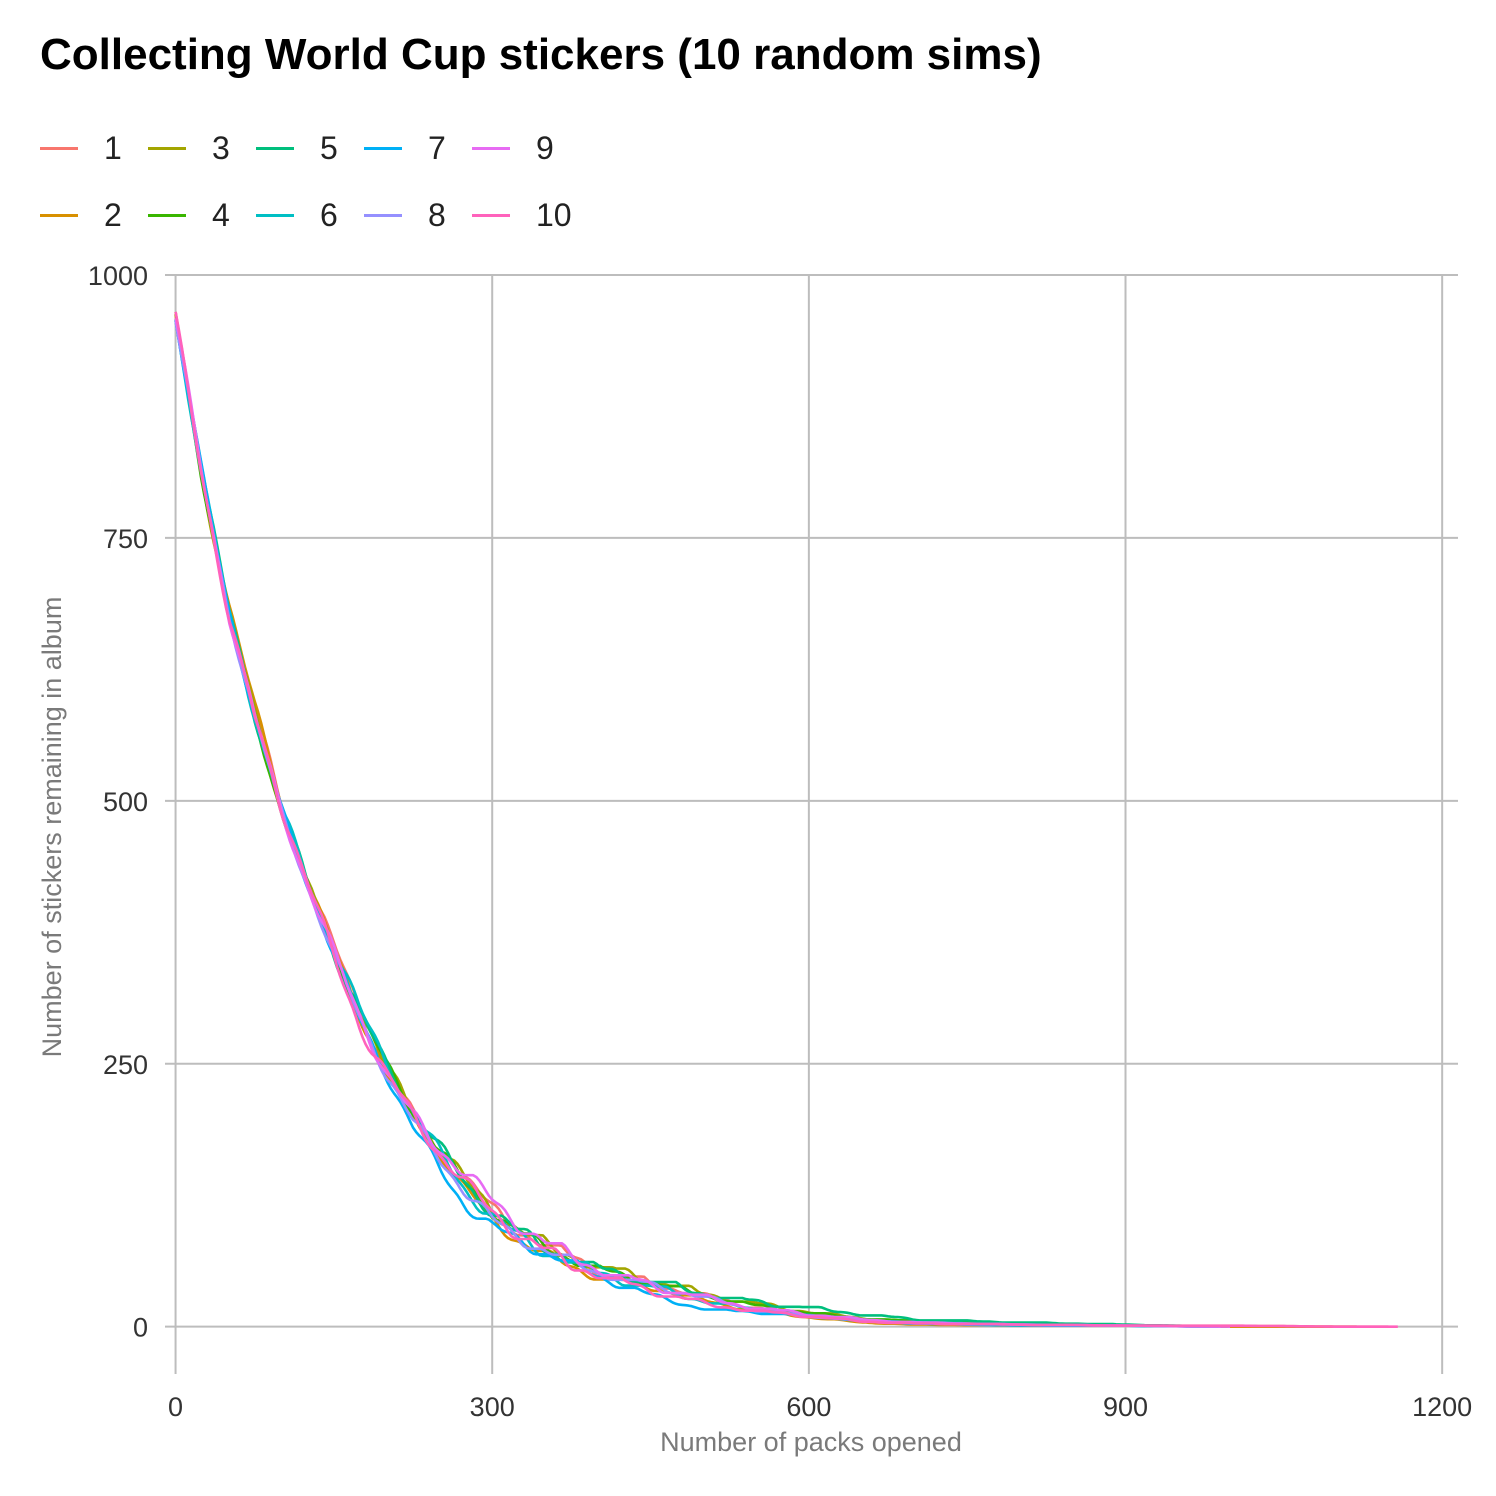 Image resolution: width=1496 pixels, height=1496 pixels. Describe the element at coordinates (437, 147) in the screenshot. I see `legend-label: 7` at that location.